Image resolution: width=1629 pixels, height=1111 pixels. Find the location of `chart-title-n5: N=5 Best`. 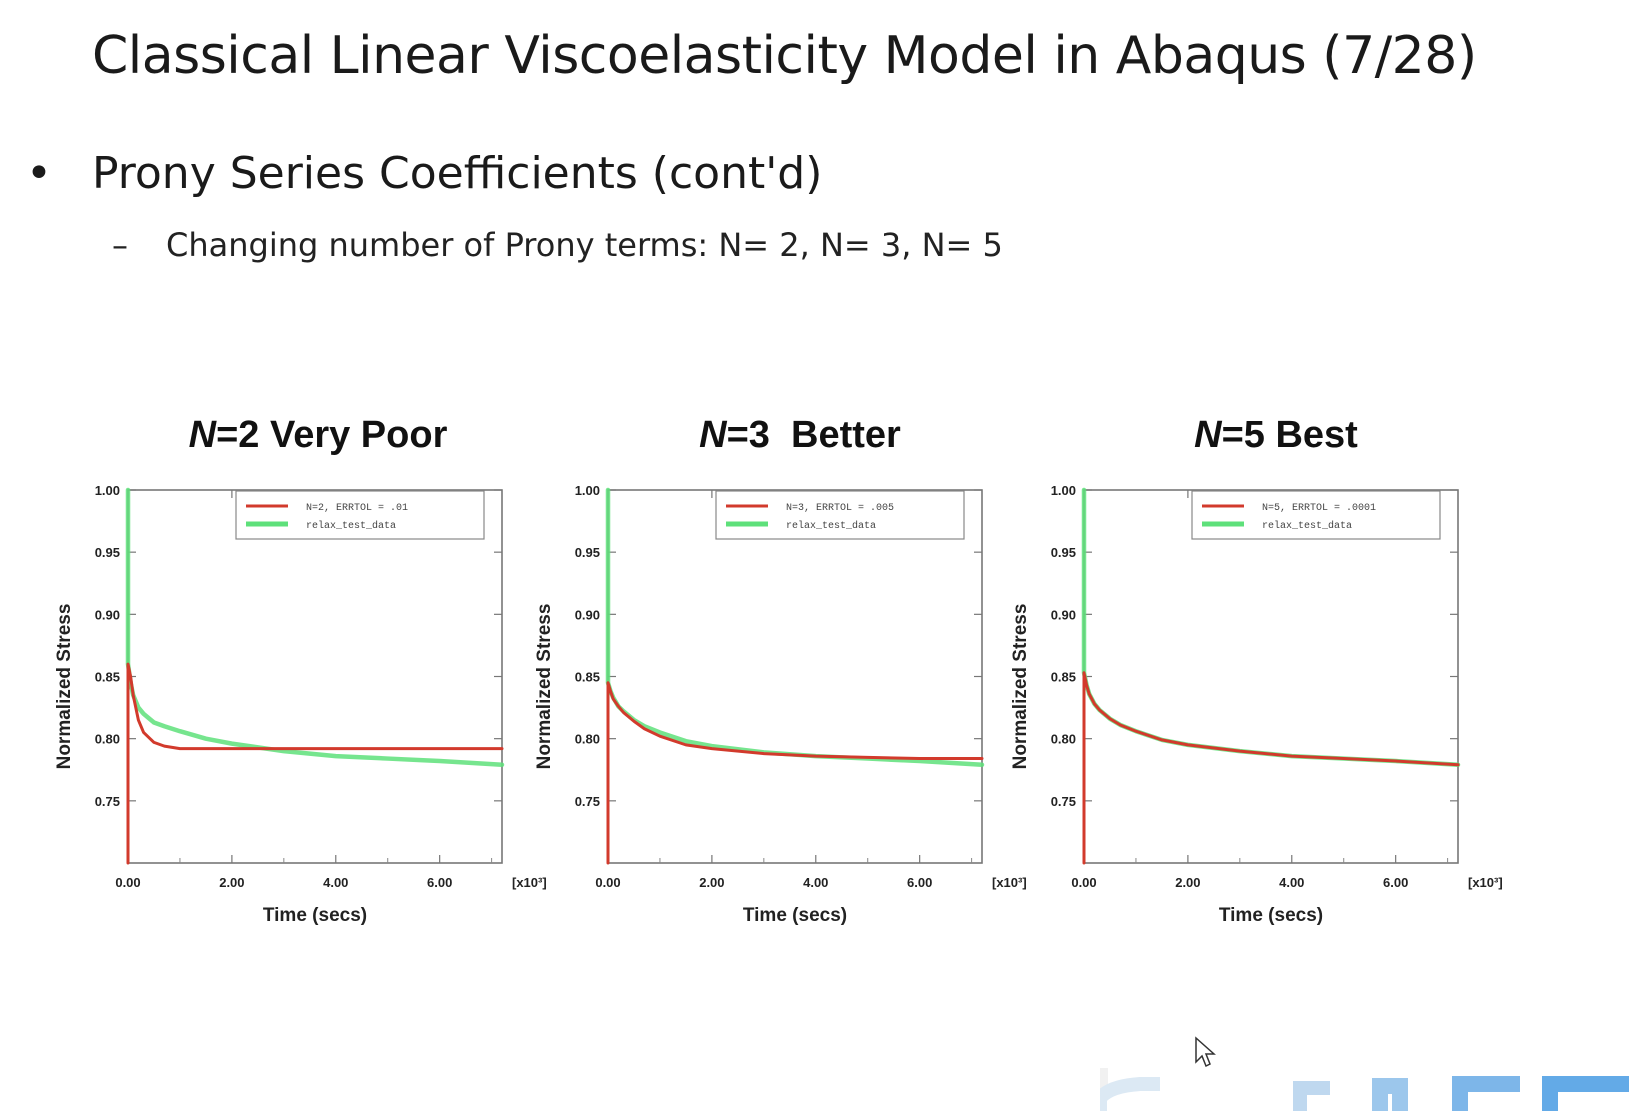

chart-title-n5: N=5 Best is located at coordinates (1276, 435).